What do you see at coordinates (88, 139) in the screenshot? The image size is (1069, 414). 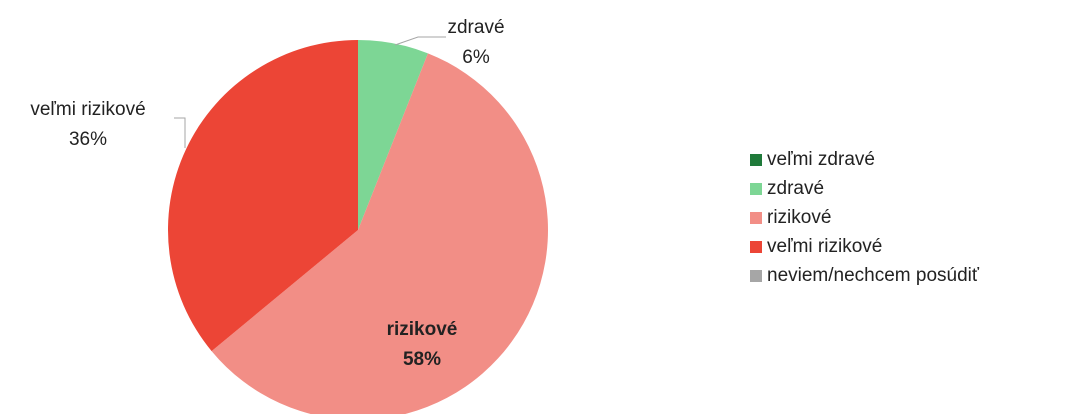 I see `data-label-value: 36%` at bounding box center [88, 139].